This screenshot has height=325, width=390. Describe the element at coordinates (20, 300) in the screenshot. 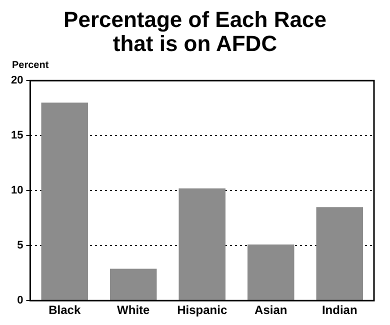

I see `y-tick-label: 0` at that location.